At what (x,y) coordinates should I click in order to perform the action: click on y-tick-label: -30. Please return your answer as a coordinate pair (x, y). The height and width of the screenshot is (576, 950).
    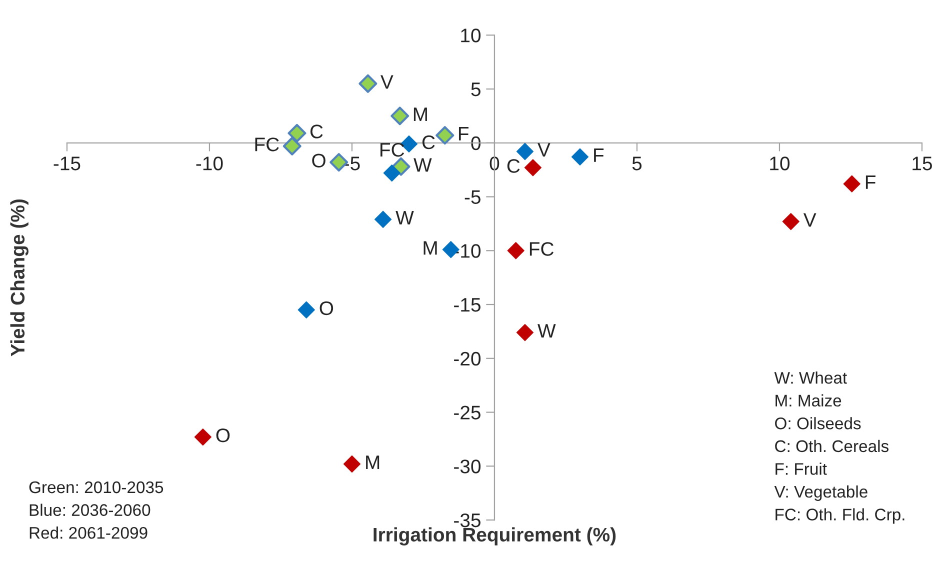
    Looking at the image, I should click on (467, 467).